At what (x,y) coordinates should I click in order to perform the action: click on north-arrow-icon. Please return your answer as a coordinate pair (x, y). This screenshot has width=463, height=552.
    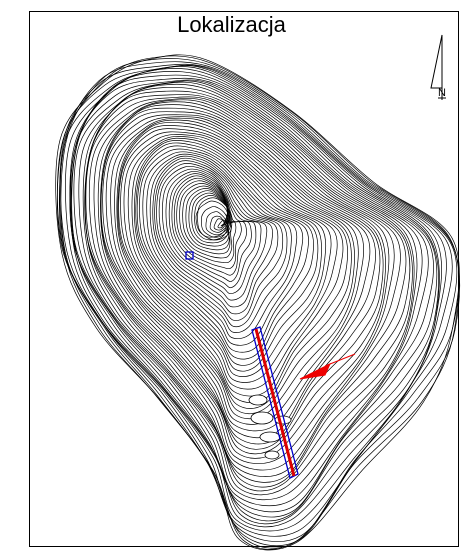
    Looking at the image, I should click on (438, 67).